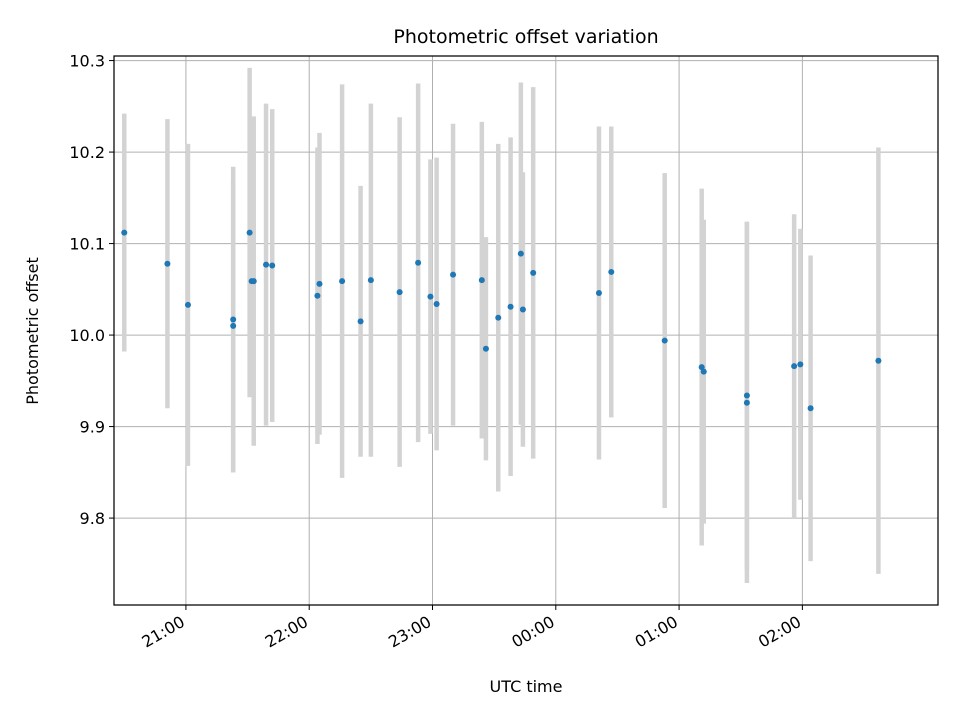 The image size is (960, 720). I want to click on y-axis-ticks: 9.8 9.9 10.0 10.1 10.2 10.3, so click(91, 290).